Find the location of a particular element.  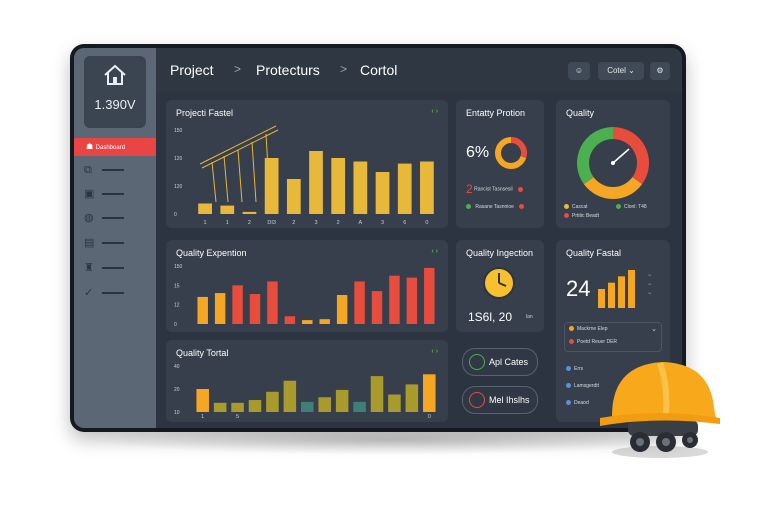

y-tick-label: 12 is located at coordinates (177, 306).